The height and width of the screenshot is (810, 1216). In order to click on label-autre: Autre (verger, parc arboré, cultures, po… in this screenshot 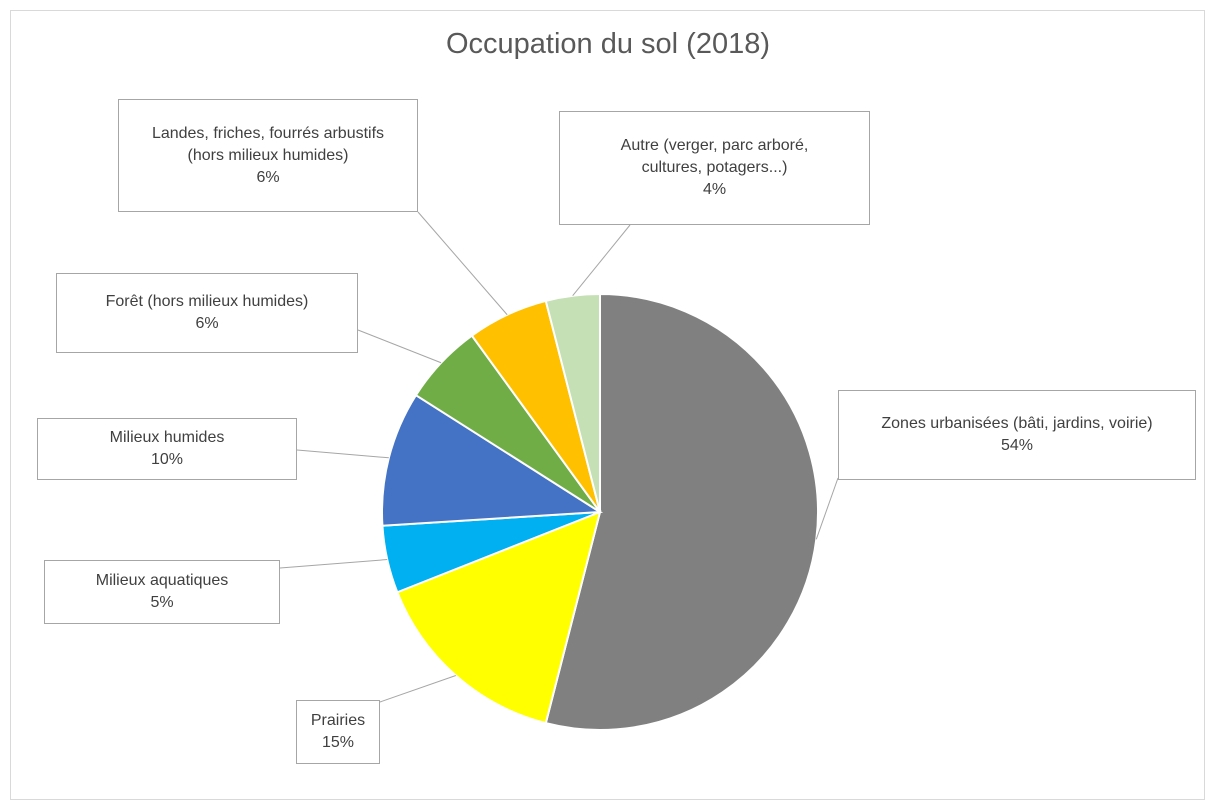, I will do `click(714, 168)`.